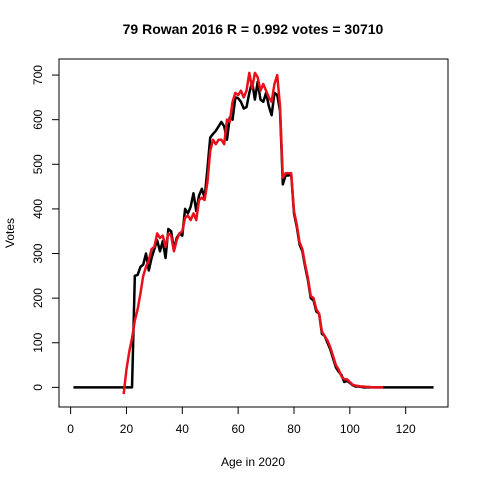 Image resolution: width=480 pixels, height=480 pixels. What do you see at coordinates (38, 342) in the screenshot?
I see `y-tick-label: 100` at bounding box center [38, 342].